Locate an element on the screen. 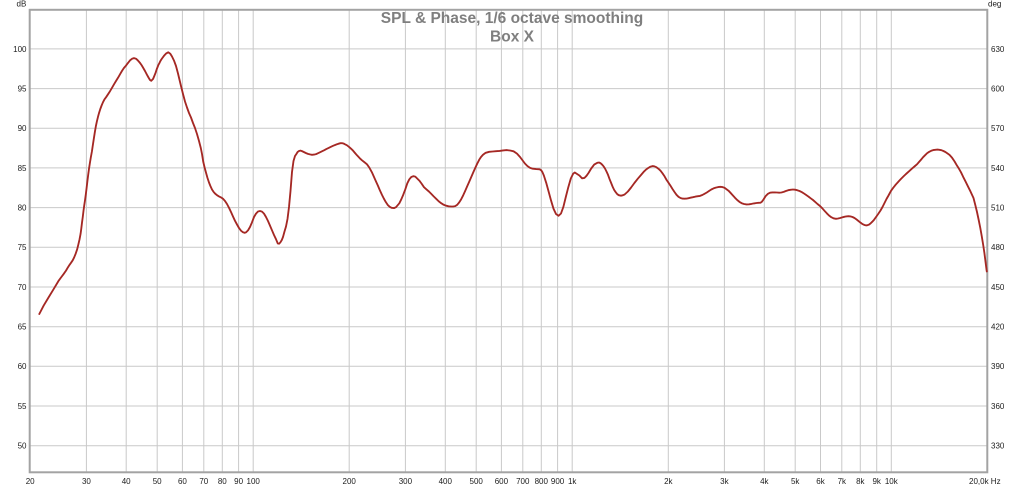  svg-text: 630 is located at coordinates (998, 49).